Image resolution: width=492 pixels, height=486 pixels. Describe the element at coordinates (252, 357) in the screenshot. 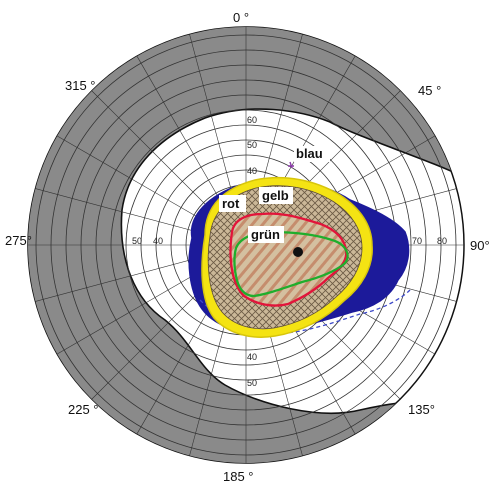

I see `ring-label-bottom-40: 40` at that location.